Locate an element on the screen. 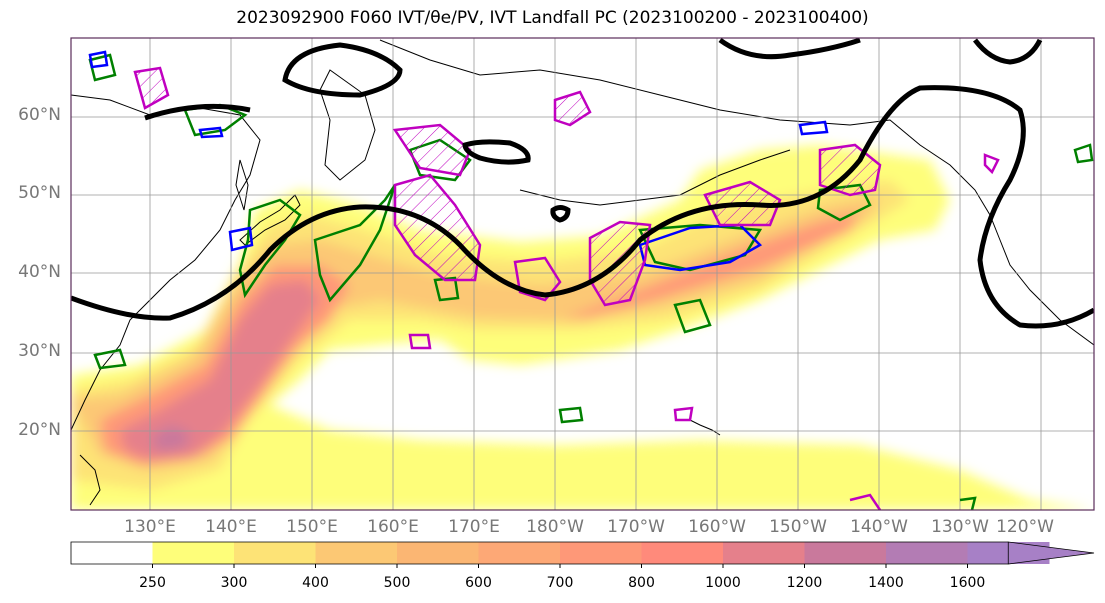  lon-label-150w: 150°W is located at coordinates (798, 527).